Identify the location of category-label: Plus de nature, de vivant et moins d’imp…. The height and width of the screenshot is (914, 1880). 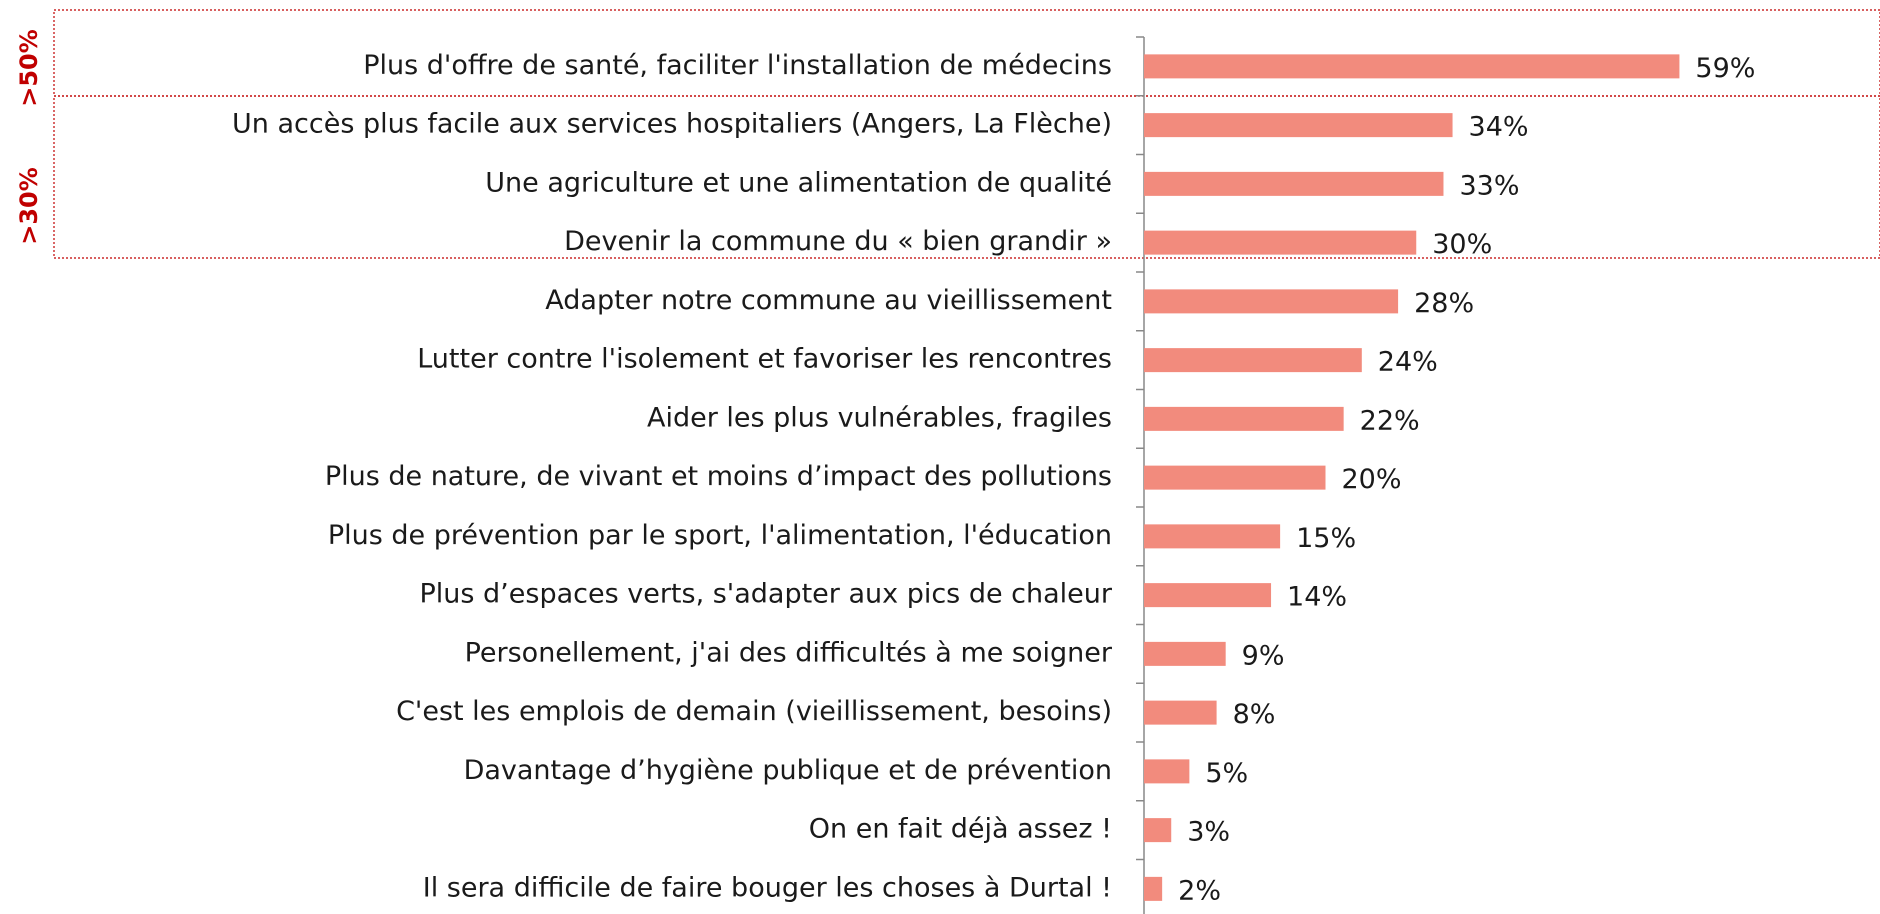
(718, 476).